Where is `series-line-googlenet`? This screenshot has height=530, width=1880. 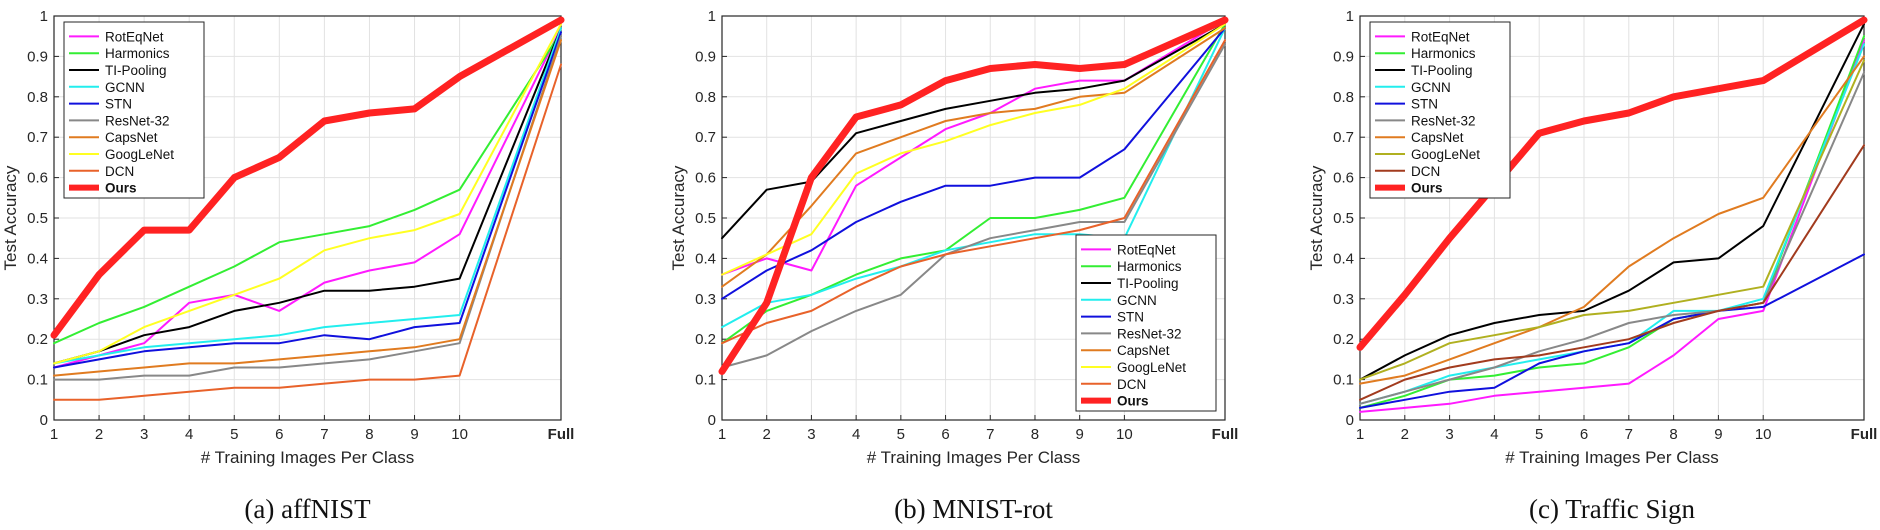
series-line-googlenet is located at coordinates (973, 149).